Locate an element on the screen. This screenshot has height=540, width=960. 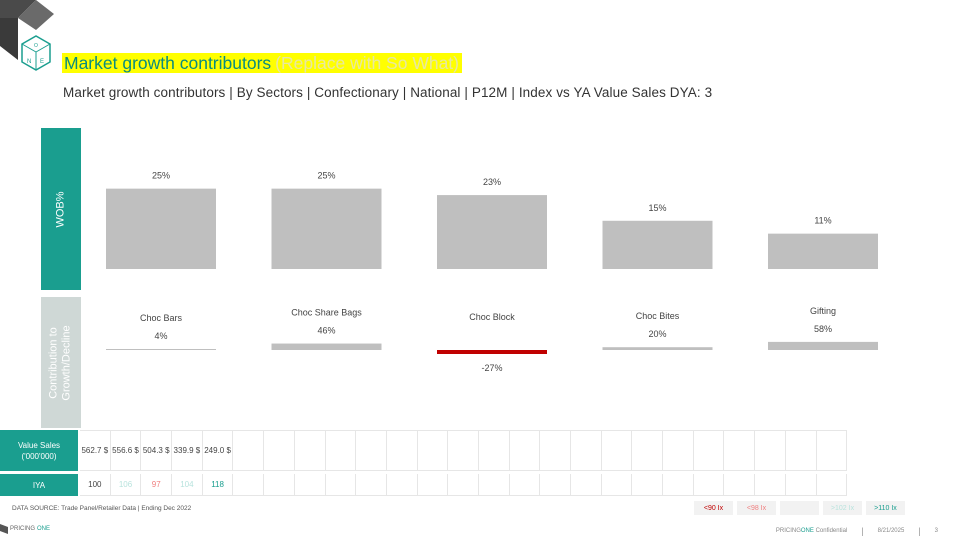
category-label: Choc Bars is located at coordinates (161, 318).